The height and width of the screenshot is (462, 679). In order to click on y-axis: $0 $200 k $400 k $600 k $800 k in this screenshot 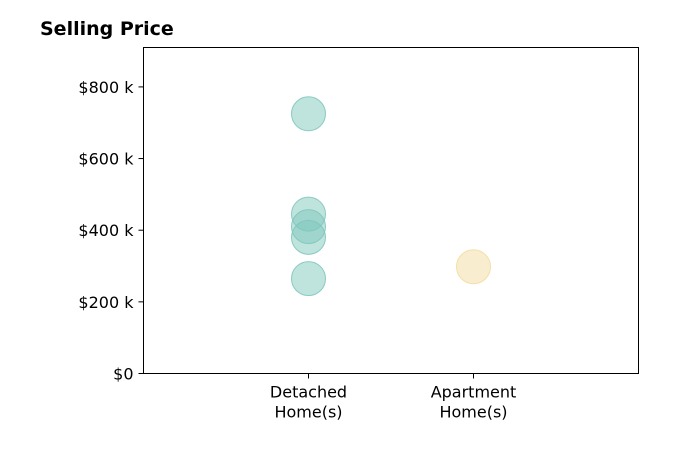, I will do `click(111, 231)`.